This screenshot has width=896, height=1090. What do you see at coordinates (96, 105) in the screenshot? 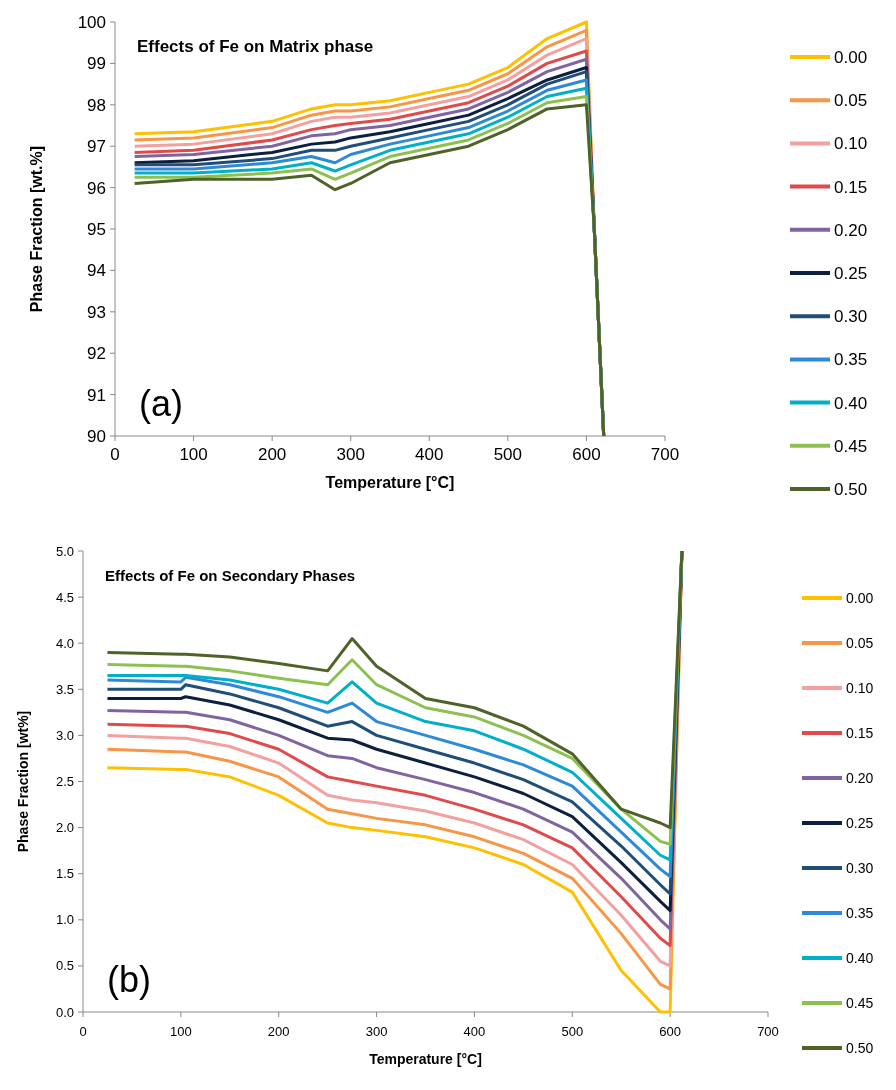
I see `y-tick-label: 98` at bounding box center [96, 105].